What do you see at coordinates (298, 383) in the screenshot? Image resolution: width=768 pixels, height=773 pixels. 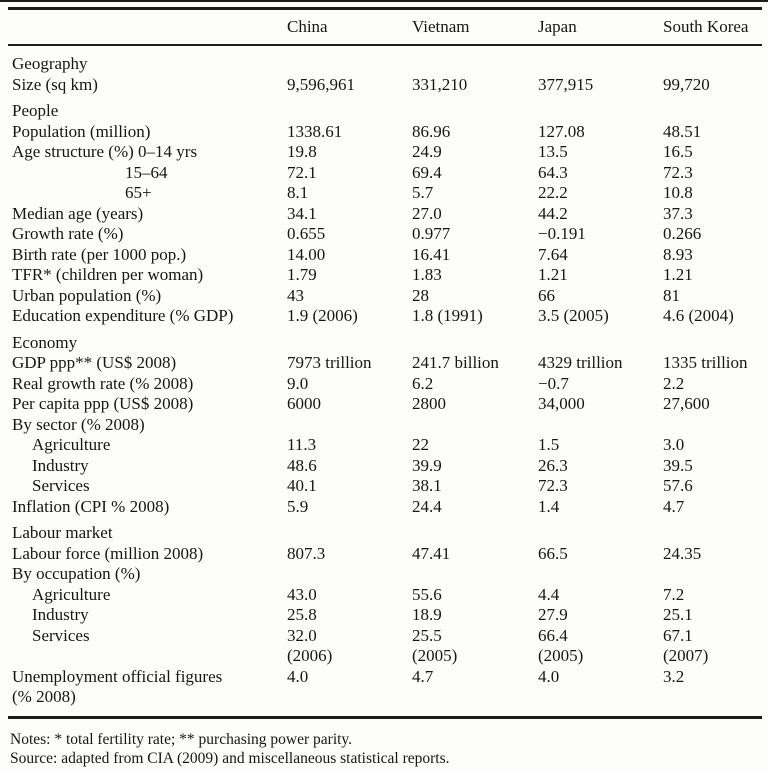 I see `cell-china: 9.0` at bounding box center [298, 383].